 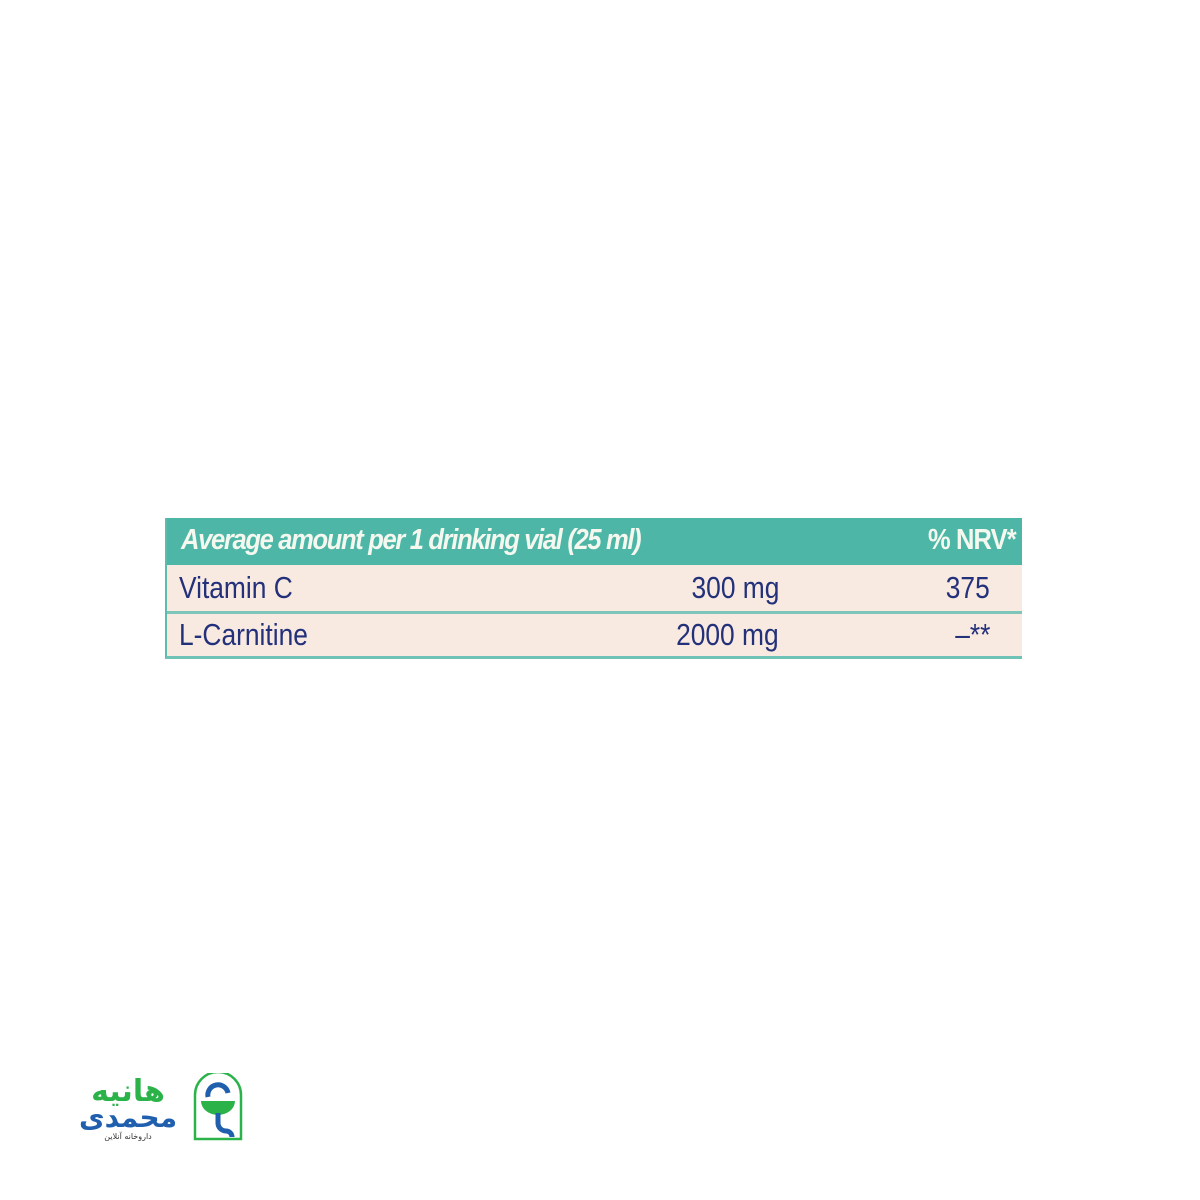 I want to click on row-nrv: 375, so click(x=968, y=587).